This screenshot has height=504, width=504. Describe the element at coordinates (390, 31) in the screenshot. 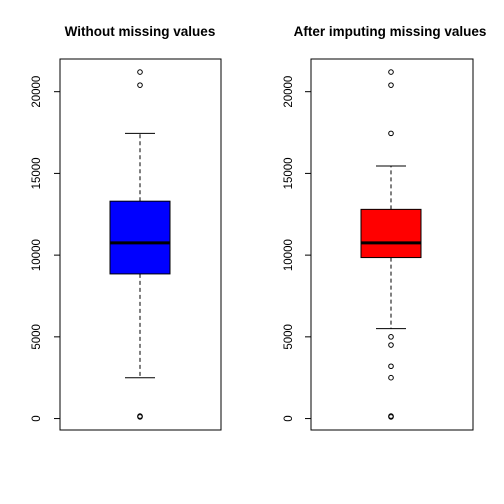

I see `plot-title: After imputing missing values` at that location.